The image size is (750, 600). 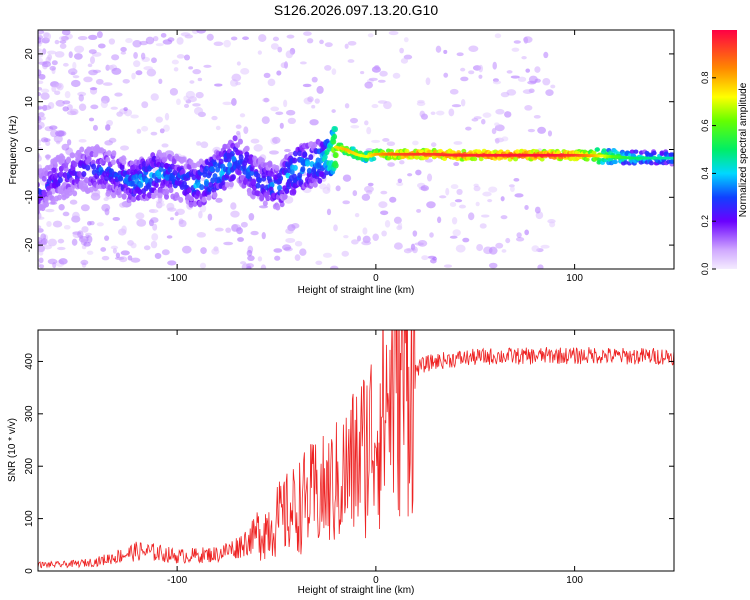 What do you see at coordinates (376, 580) in the screenshot?
I see `snr-x-tick-label: 0` at bounding box center [376, 580].